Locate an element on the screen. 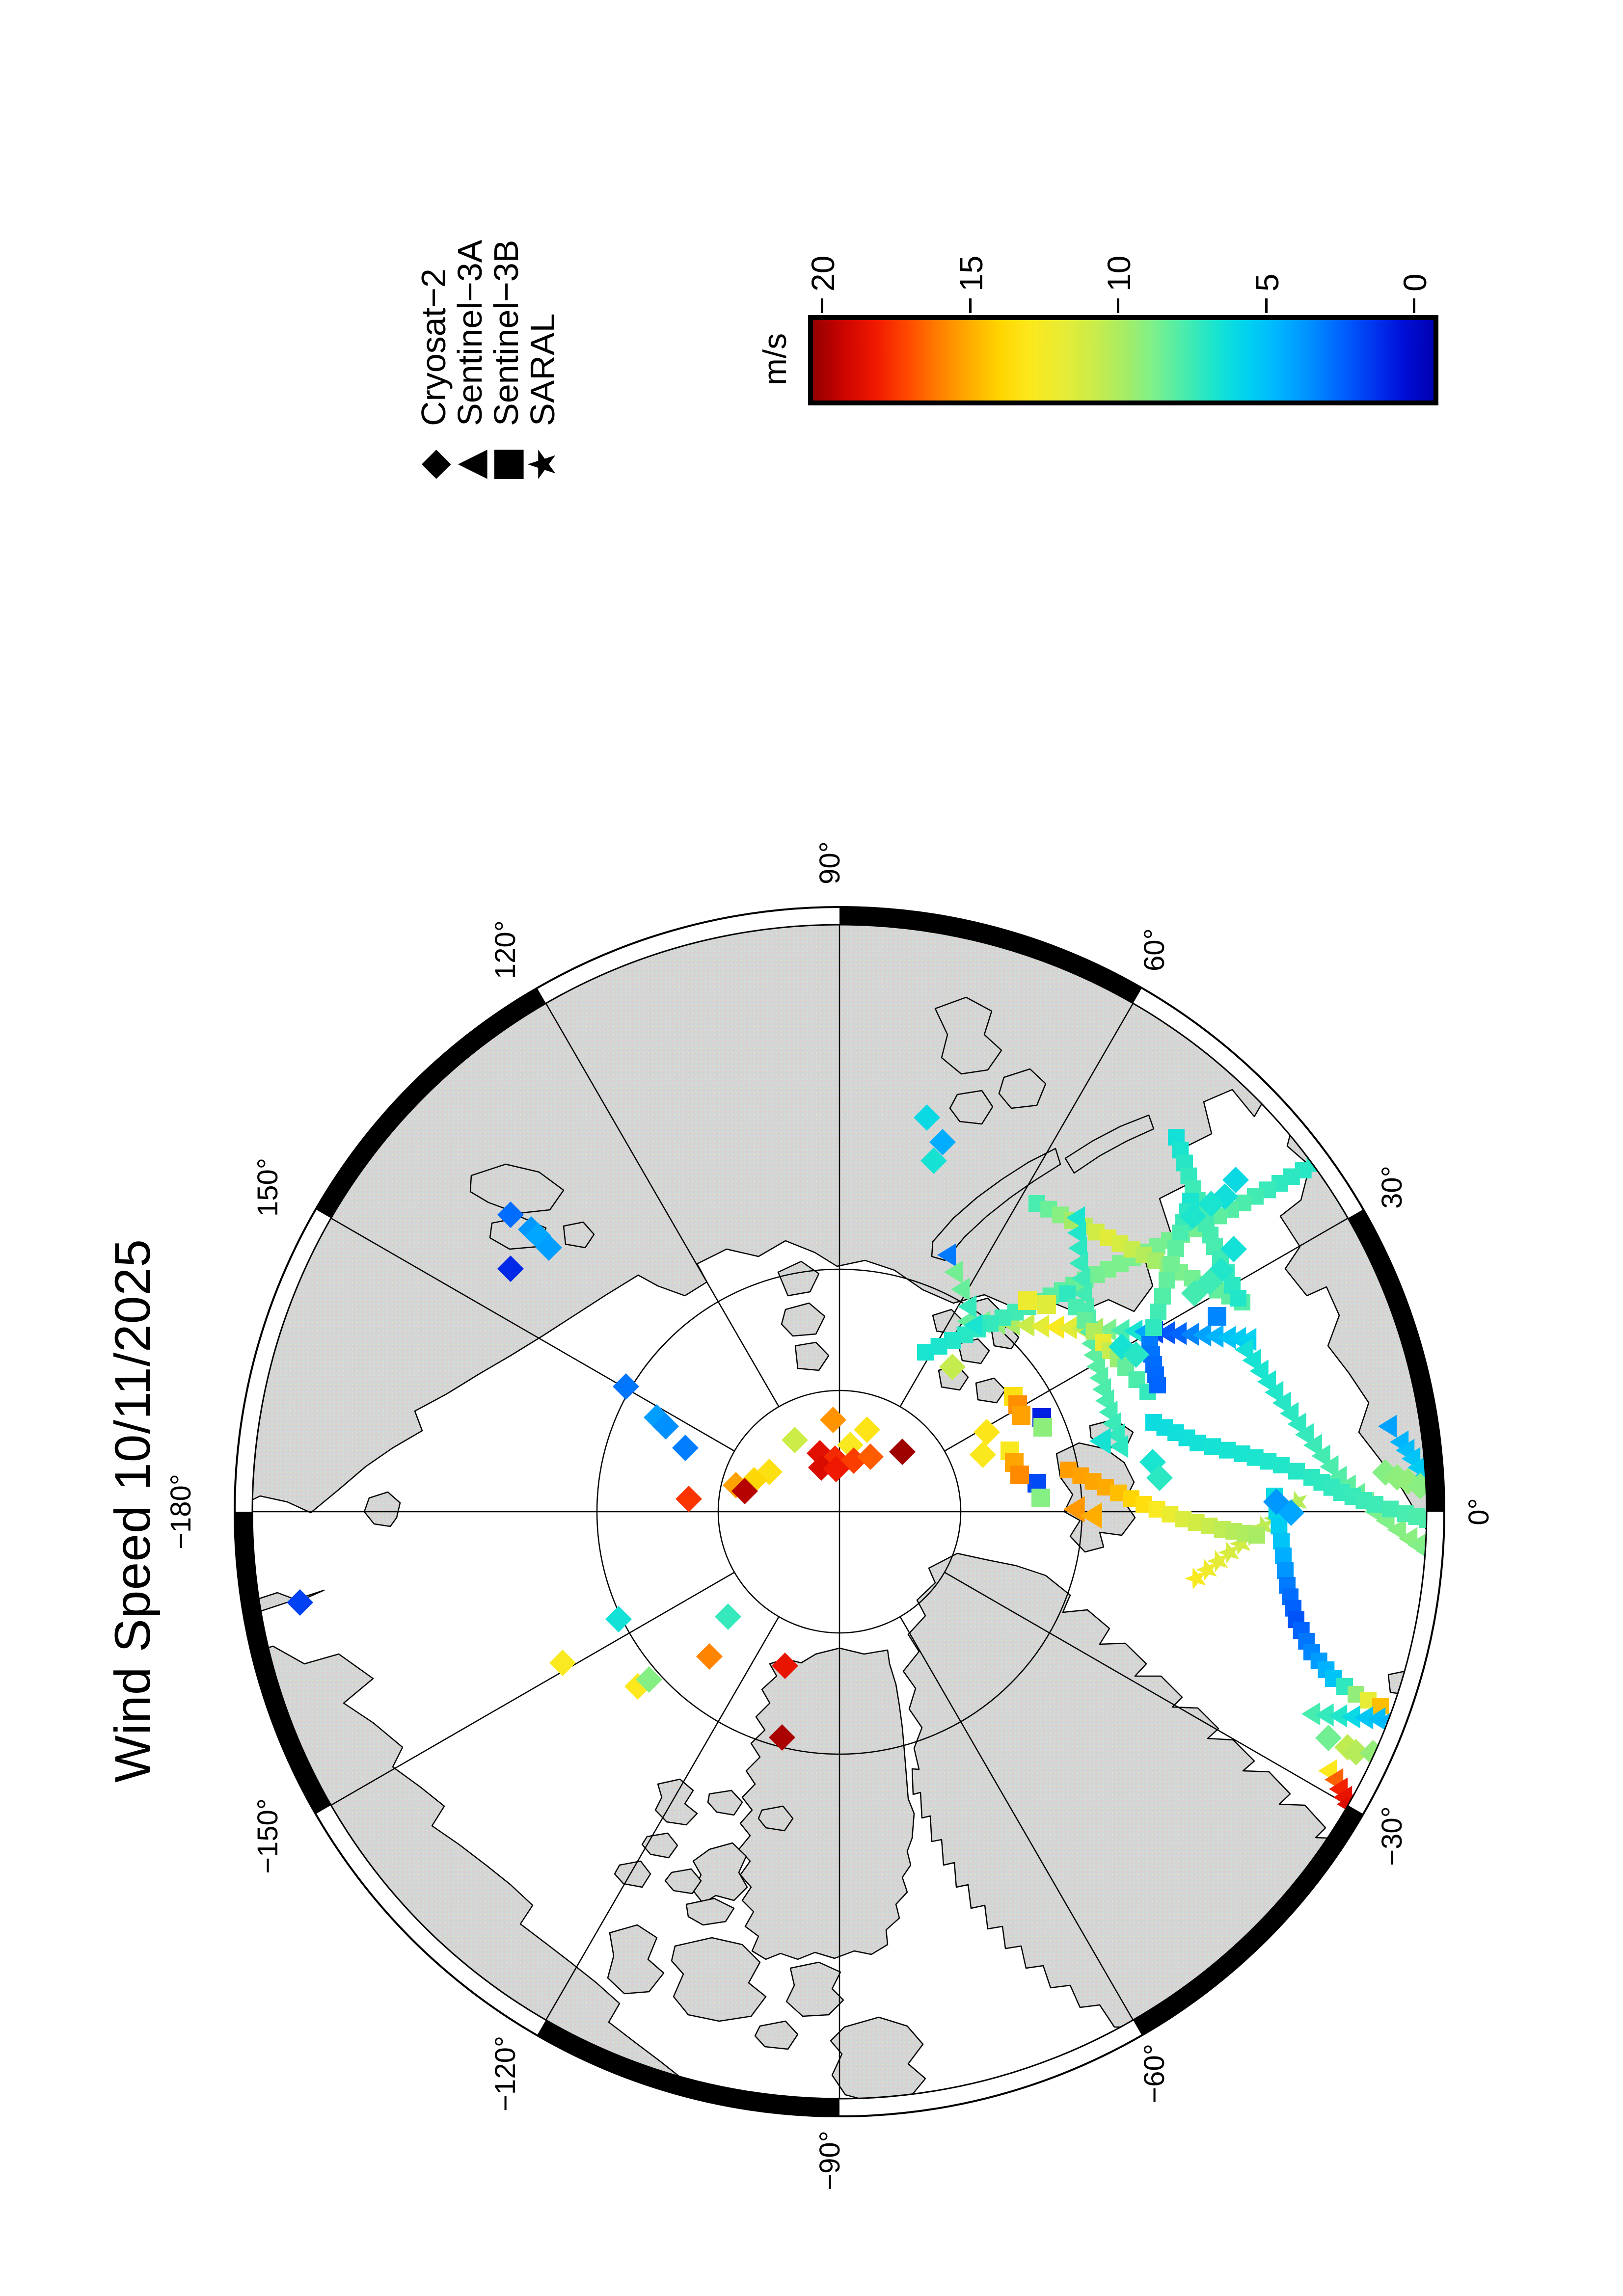 This screenshot has height=2296, width=1623. legend-label: Cryosat−2 is located at coordinates (434, 347).